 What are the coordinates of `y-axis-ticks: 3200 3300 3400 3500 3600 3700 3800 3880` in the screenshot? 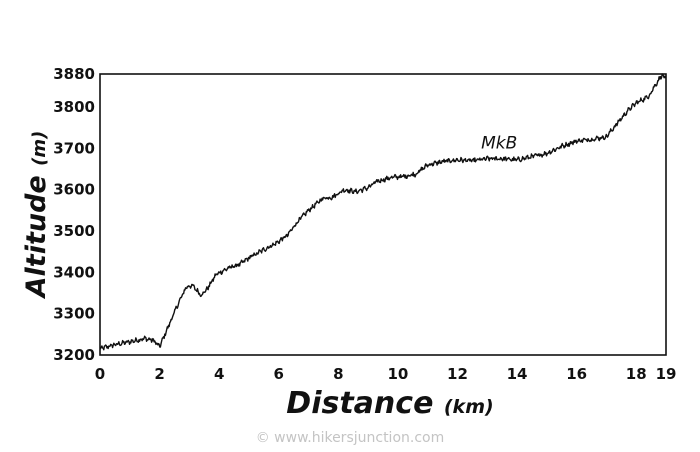 It's located at (74, 214).